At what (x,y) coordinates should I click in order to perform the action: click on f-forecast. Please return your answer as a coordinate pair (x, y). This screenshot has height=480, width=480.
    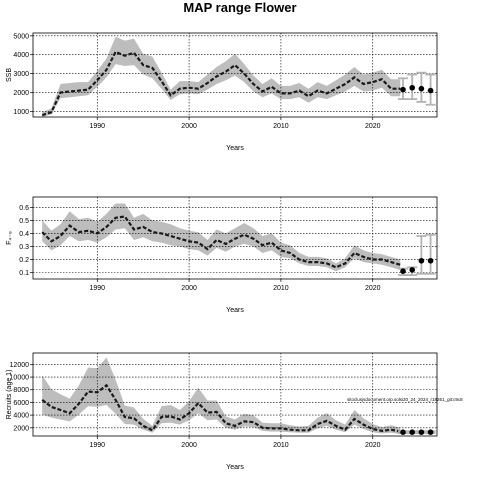
    Looking at the image, I should click on (417, 254).